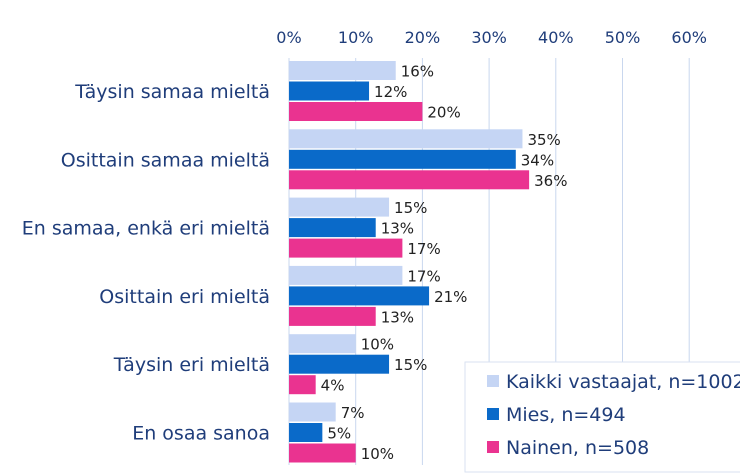  Describe the element at coordinates (623, 37) in the screenshot. I see `x-tick-label: 50%` at that location.